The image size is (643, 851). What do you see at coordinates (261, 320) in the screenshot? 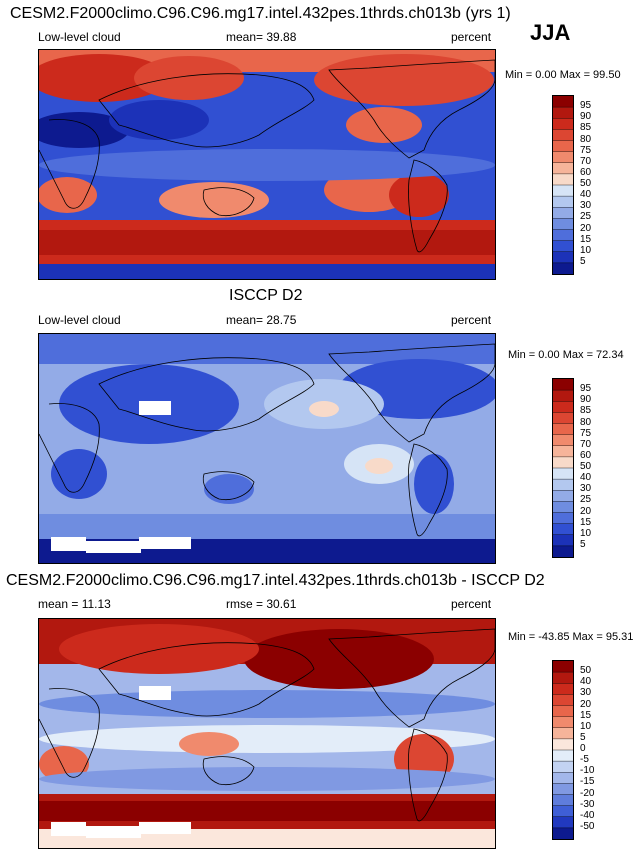
I see `panel2-mean-label: mean= 28.75` at bounding box center [261, 320].